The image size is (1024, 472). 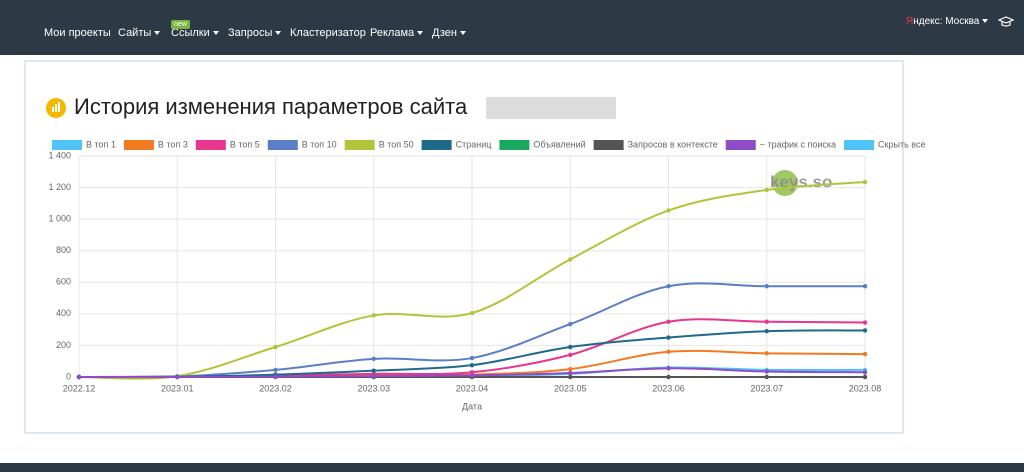 I want to click on legend-label: В топ 10, so click(x=319, y=144).